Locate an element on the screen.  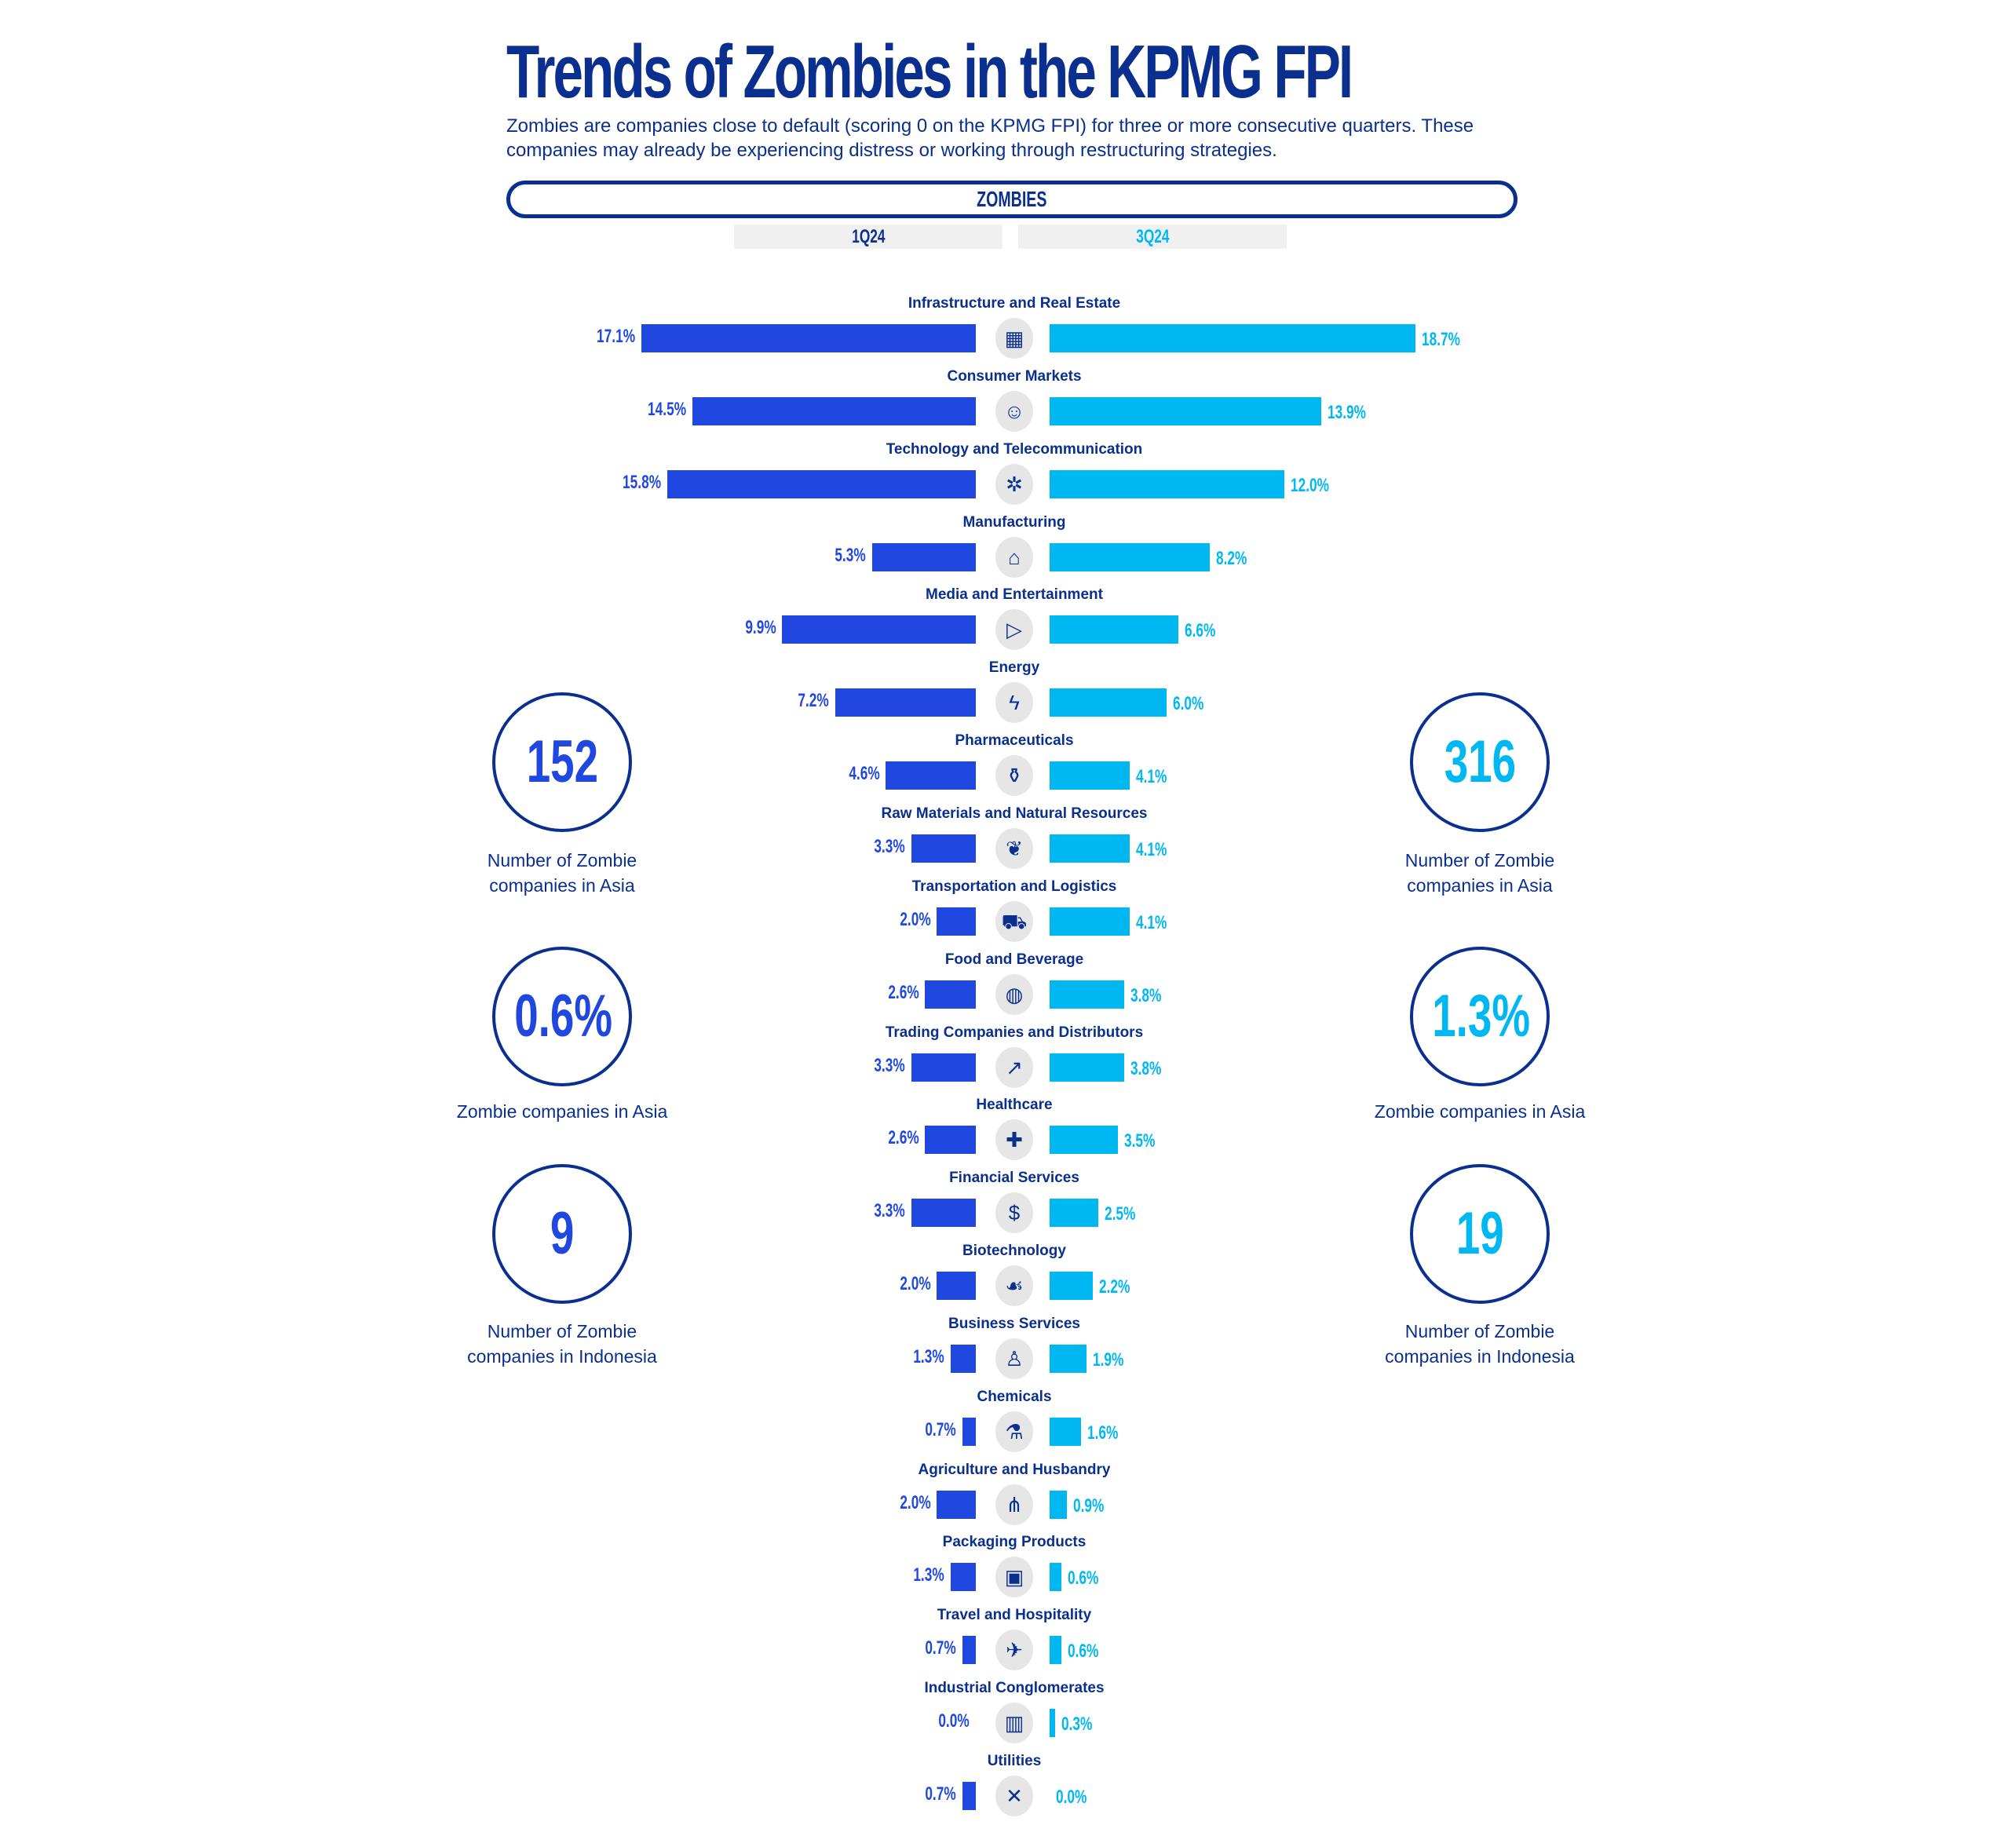
stat-circle: 152 is located at coordinates (562, 762).